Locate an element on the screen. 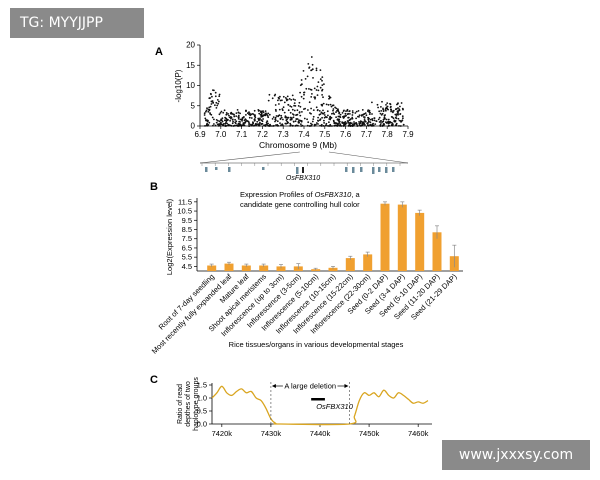  manhattan-x-tick-label: 7.7 is located at coordinates (367, 134).